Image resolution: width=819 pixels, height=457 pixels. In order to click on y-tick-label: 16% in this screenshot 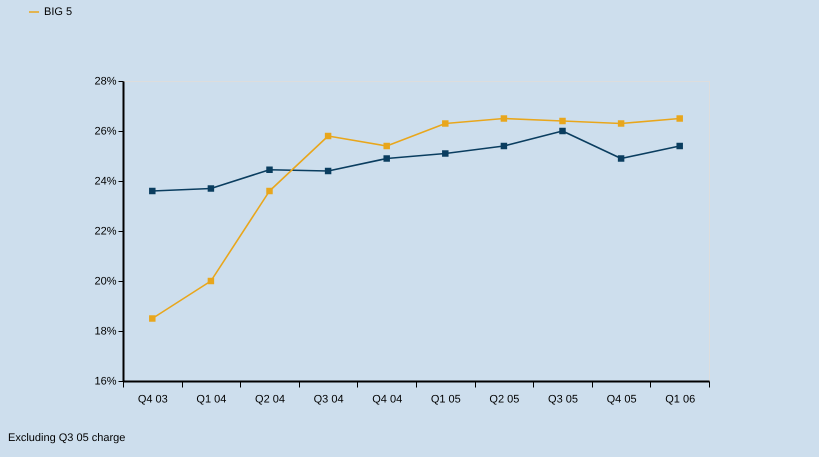, I will do `click(105, 382)`.